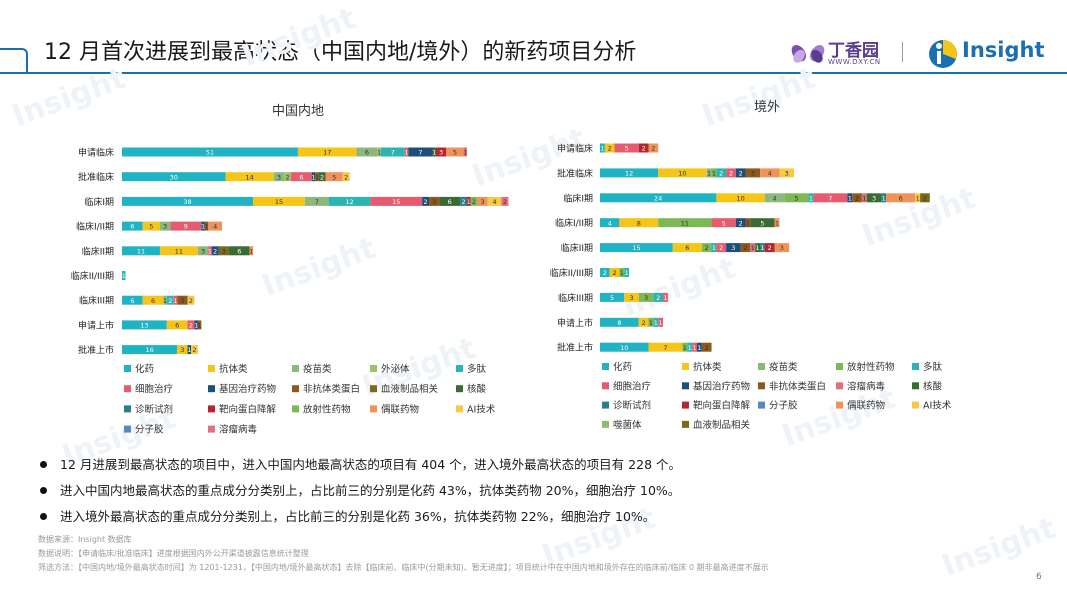 Image resolution: width=1067 pixels, height=600 pixels. What do you see at coordinates (902, 52) in the screenshot?
I see `logo-separator` at bounding box center [902, 52].